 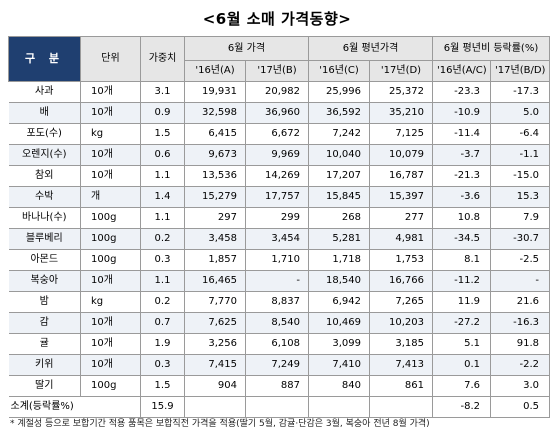 What do you see at coordinates (215, 176) in the screenshot?
I see `row-price-16: 13,536` at bounding box center [215, 176].